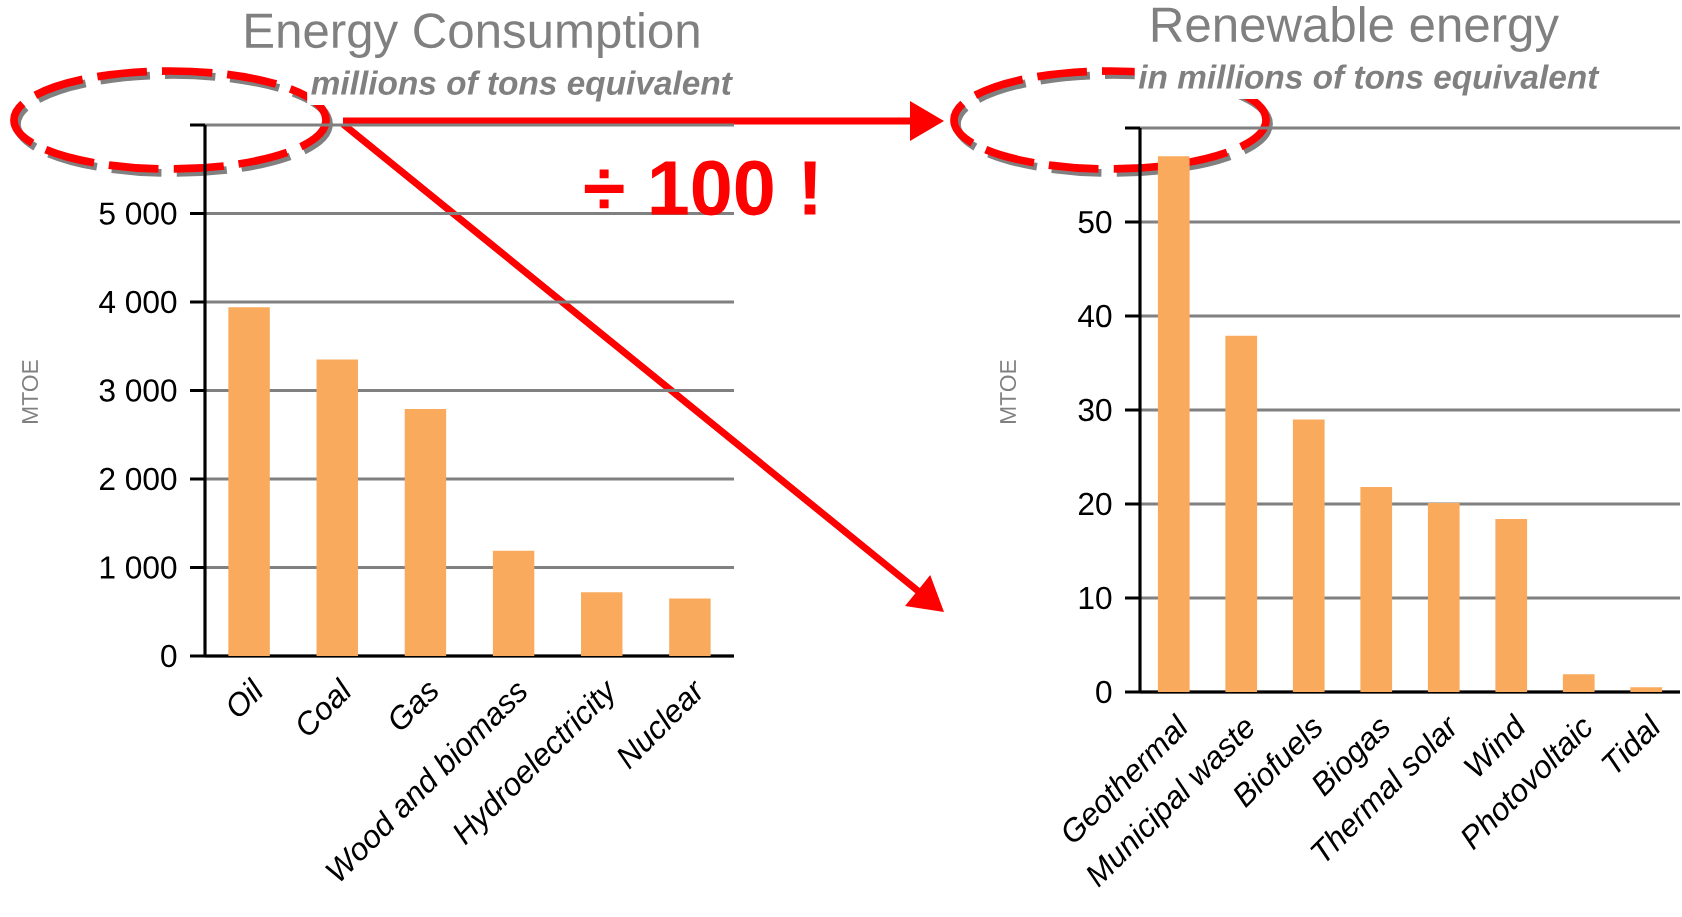 The height and width of the screenshot is (917, 1682). What do you see at coordinates (1369, 80) in the screenshot?
I see `chart-subtitle: in millions of tons equivalent` at bounding box center [1369, 80].